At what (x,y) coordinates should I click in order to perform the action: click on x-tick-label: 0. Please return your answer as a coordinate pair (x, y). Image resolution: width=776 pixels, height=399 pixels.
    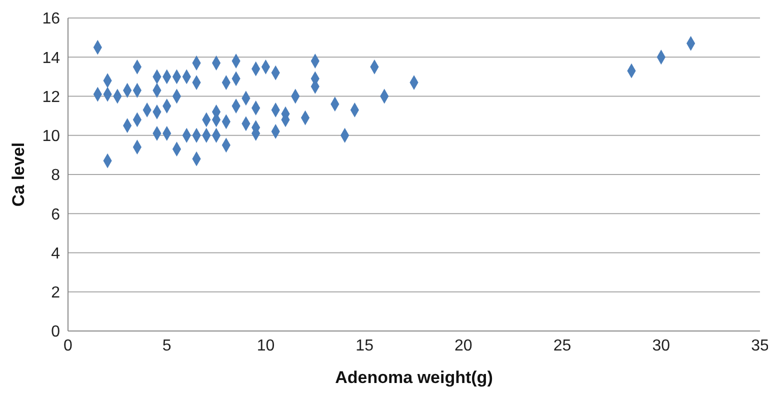
    Looking at the image, I should click on (68, 345).